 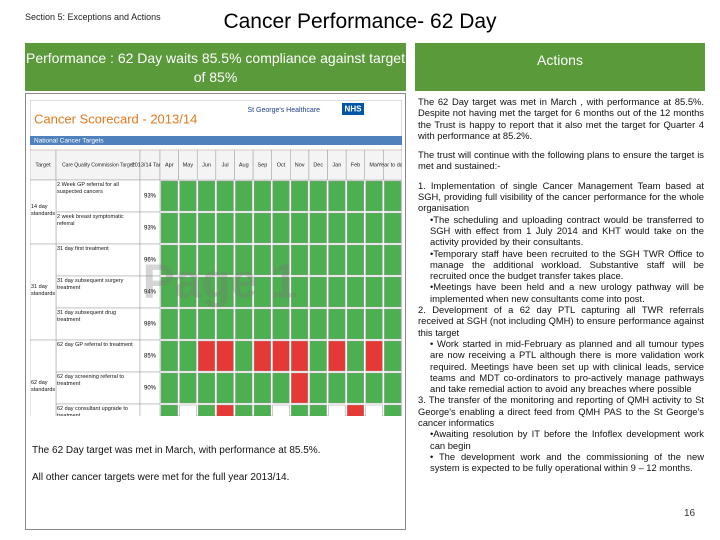 I want to click on nhs-logo: NHS, so click(x=354, y=109).